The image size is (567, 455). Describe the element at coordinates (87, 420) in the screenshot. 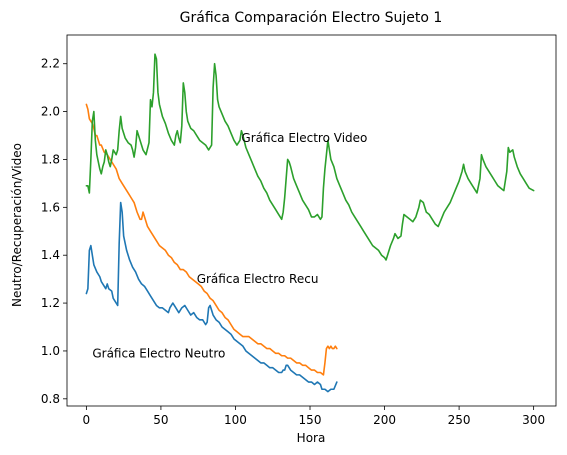

I see `x-tick-label: 0` at that location.